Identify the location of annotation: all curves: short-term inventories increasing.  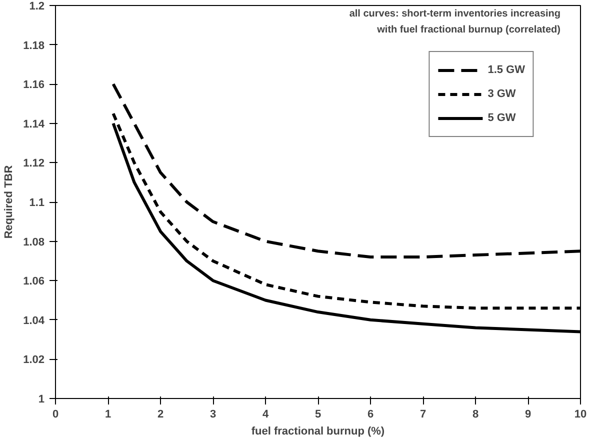
(455, 14).